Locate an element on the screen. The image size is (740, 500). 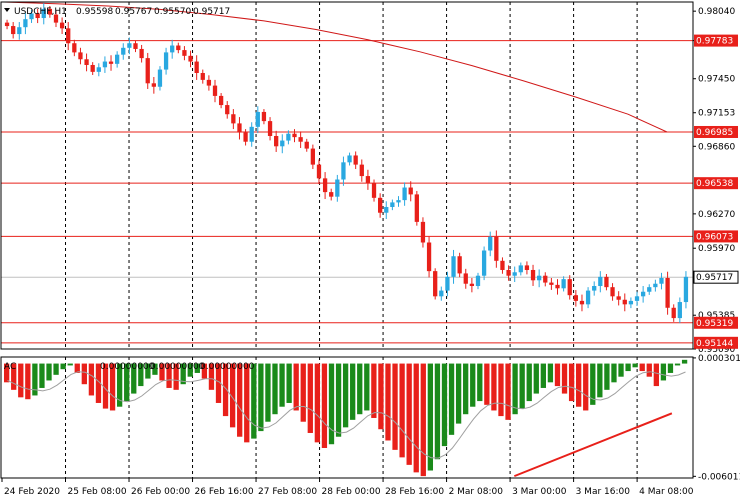
level-tag-label: 0.96538 is located at coordinates (714, 184).